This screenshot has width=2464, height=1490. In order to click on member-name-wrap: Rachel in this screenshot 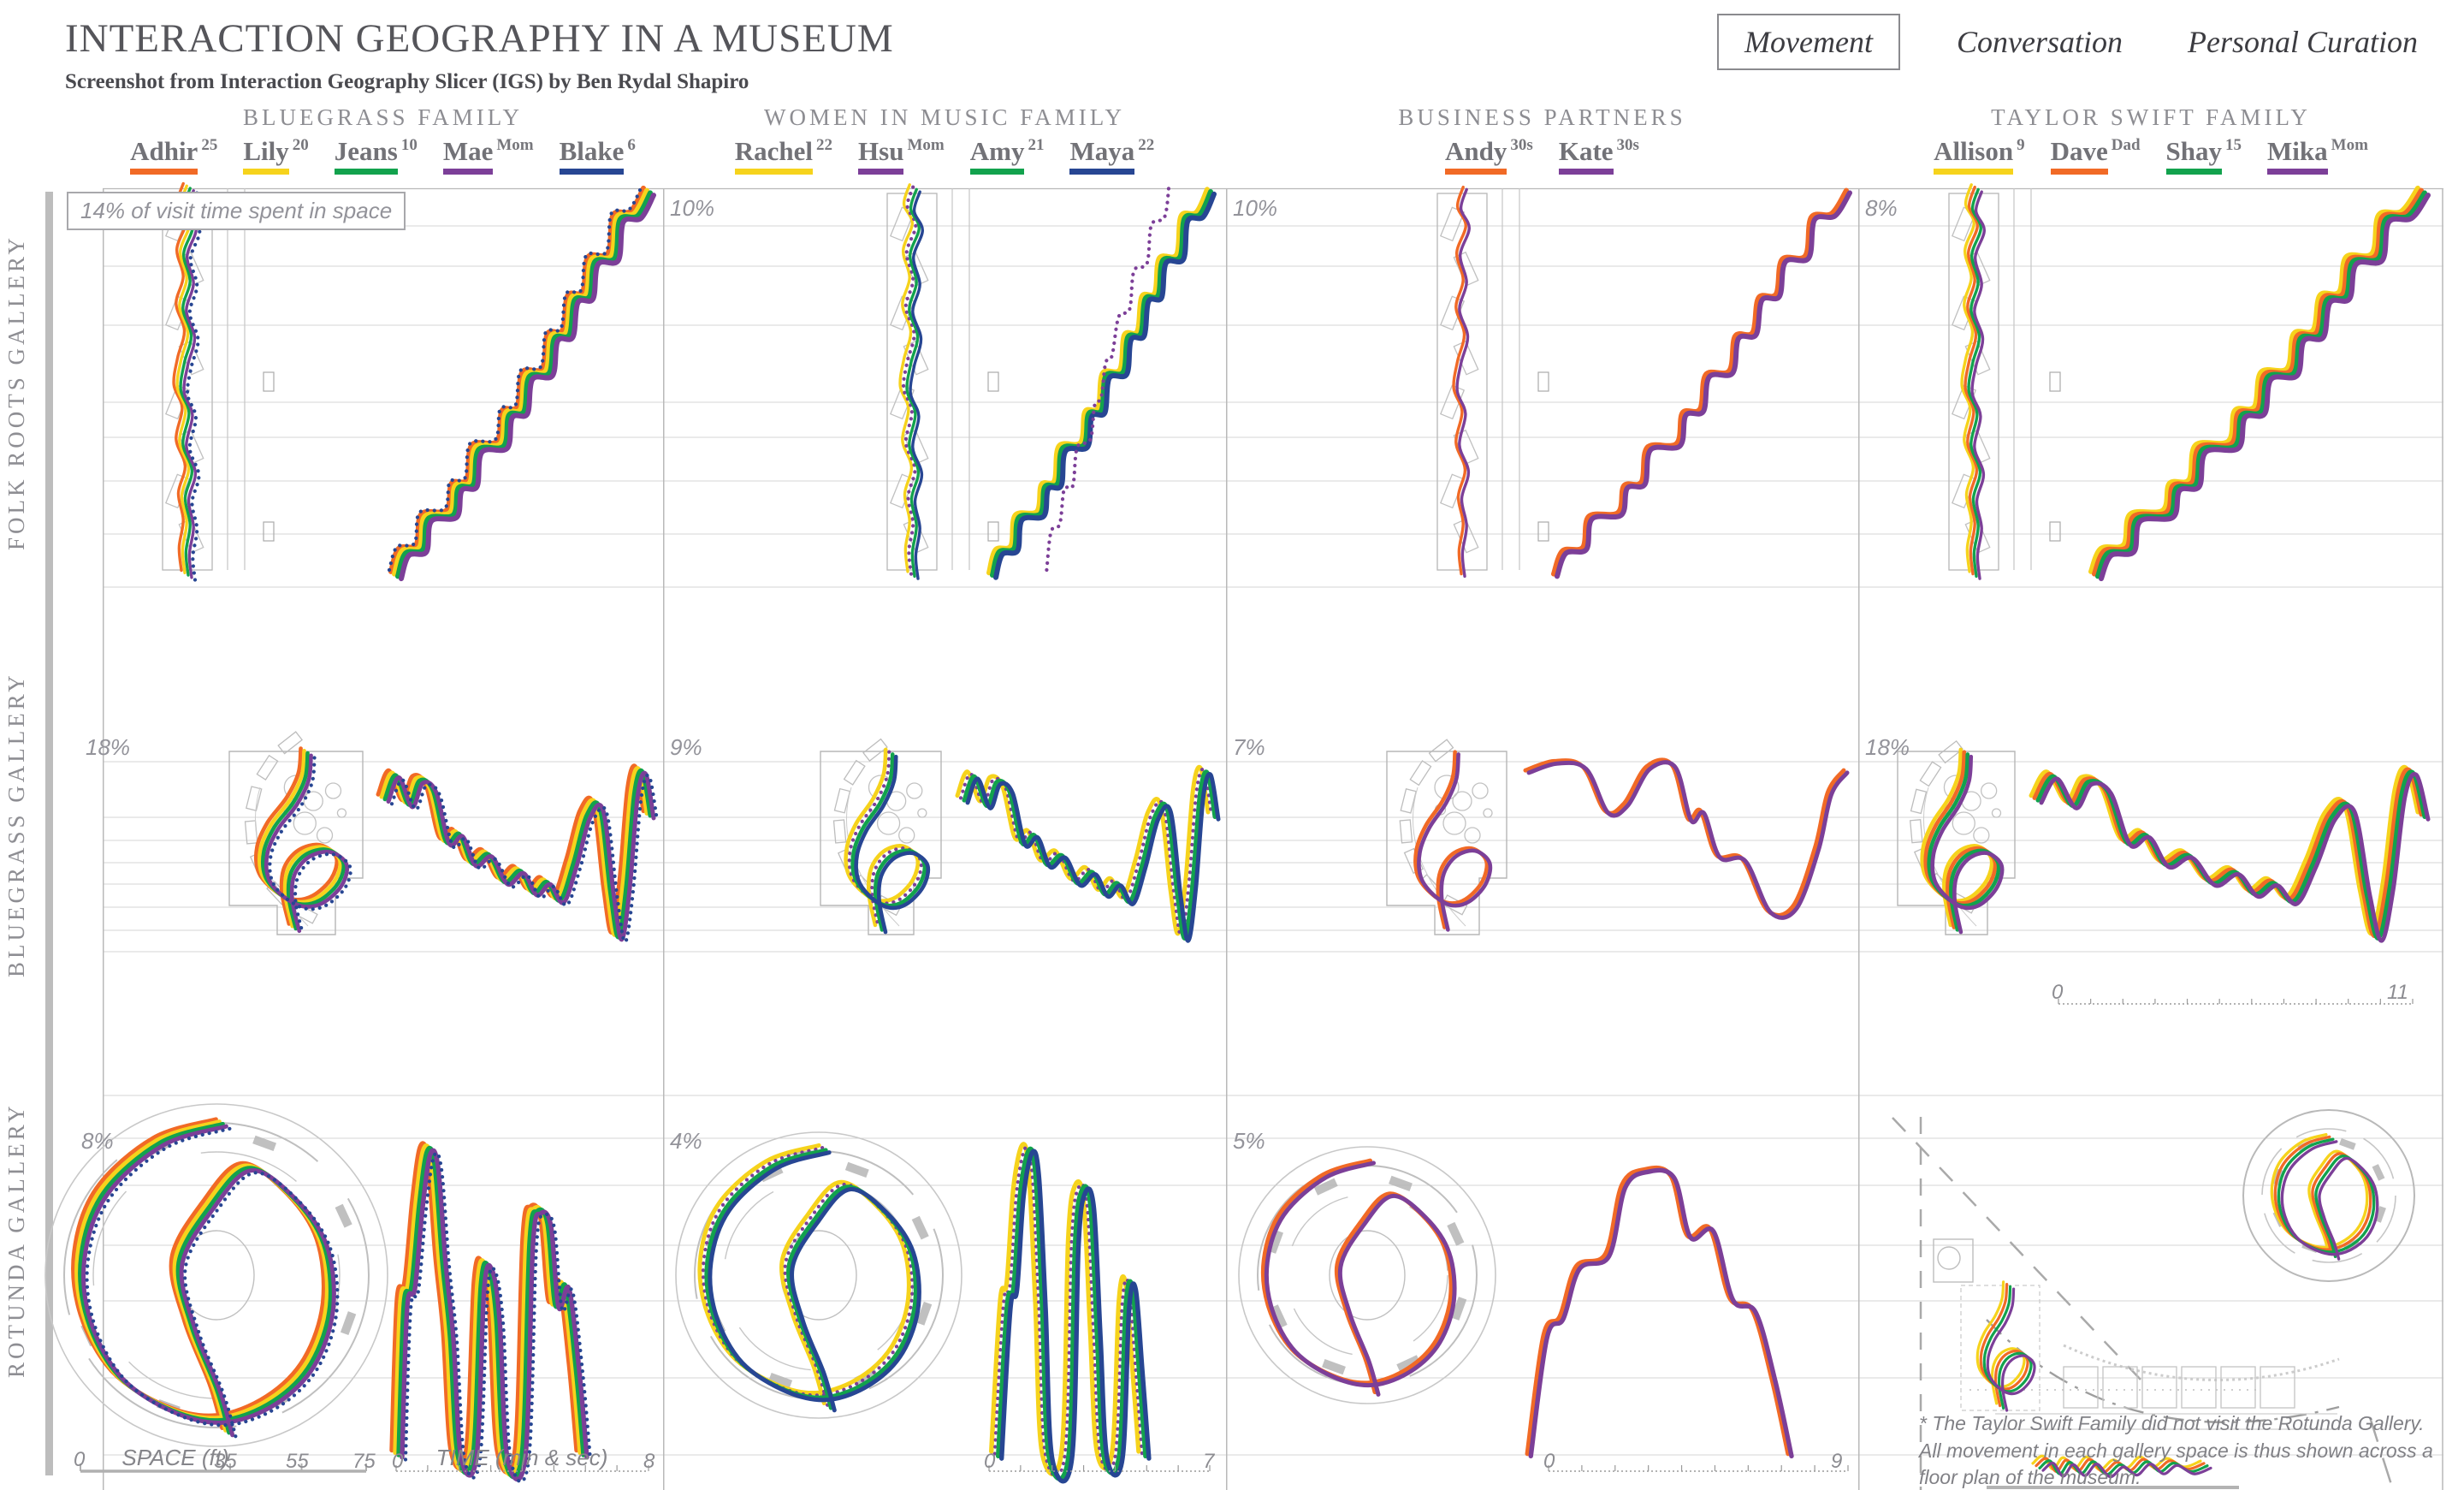, I will do `click(774, 156)`.